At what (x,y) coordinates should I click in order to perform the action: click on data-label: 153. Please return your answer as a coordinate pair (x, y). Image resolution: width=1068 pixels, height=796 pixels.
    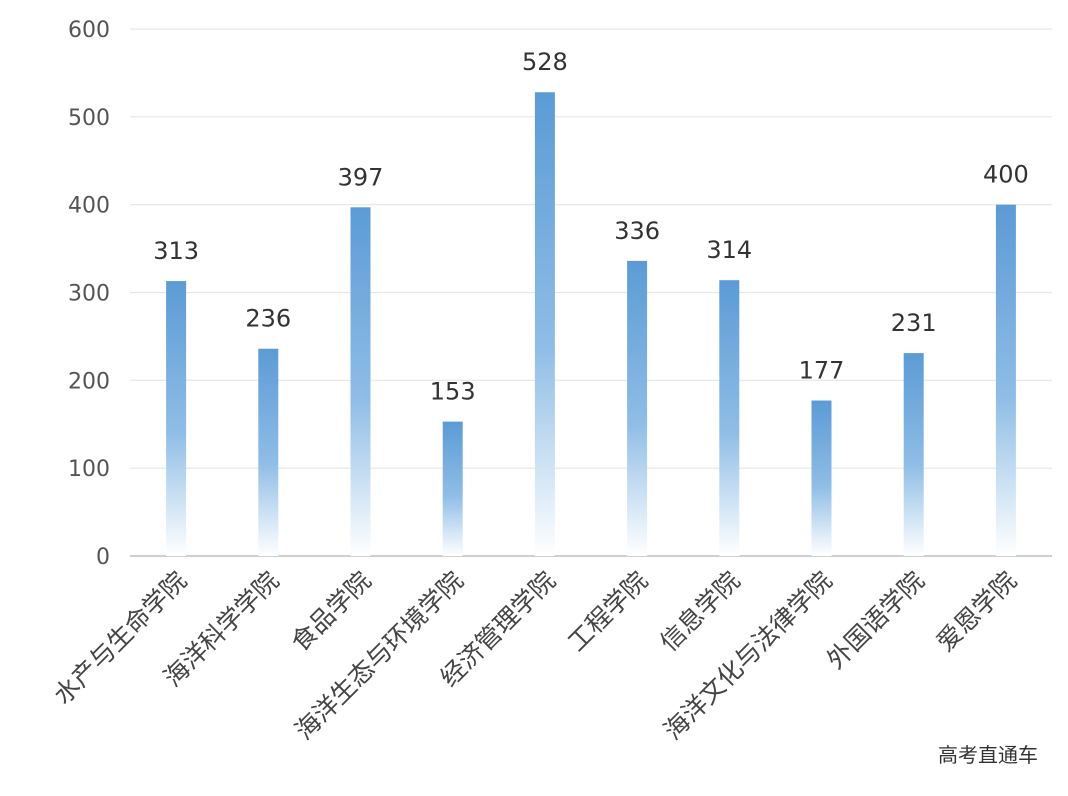
    Looking at the image, I should click on (453, 392).